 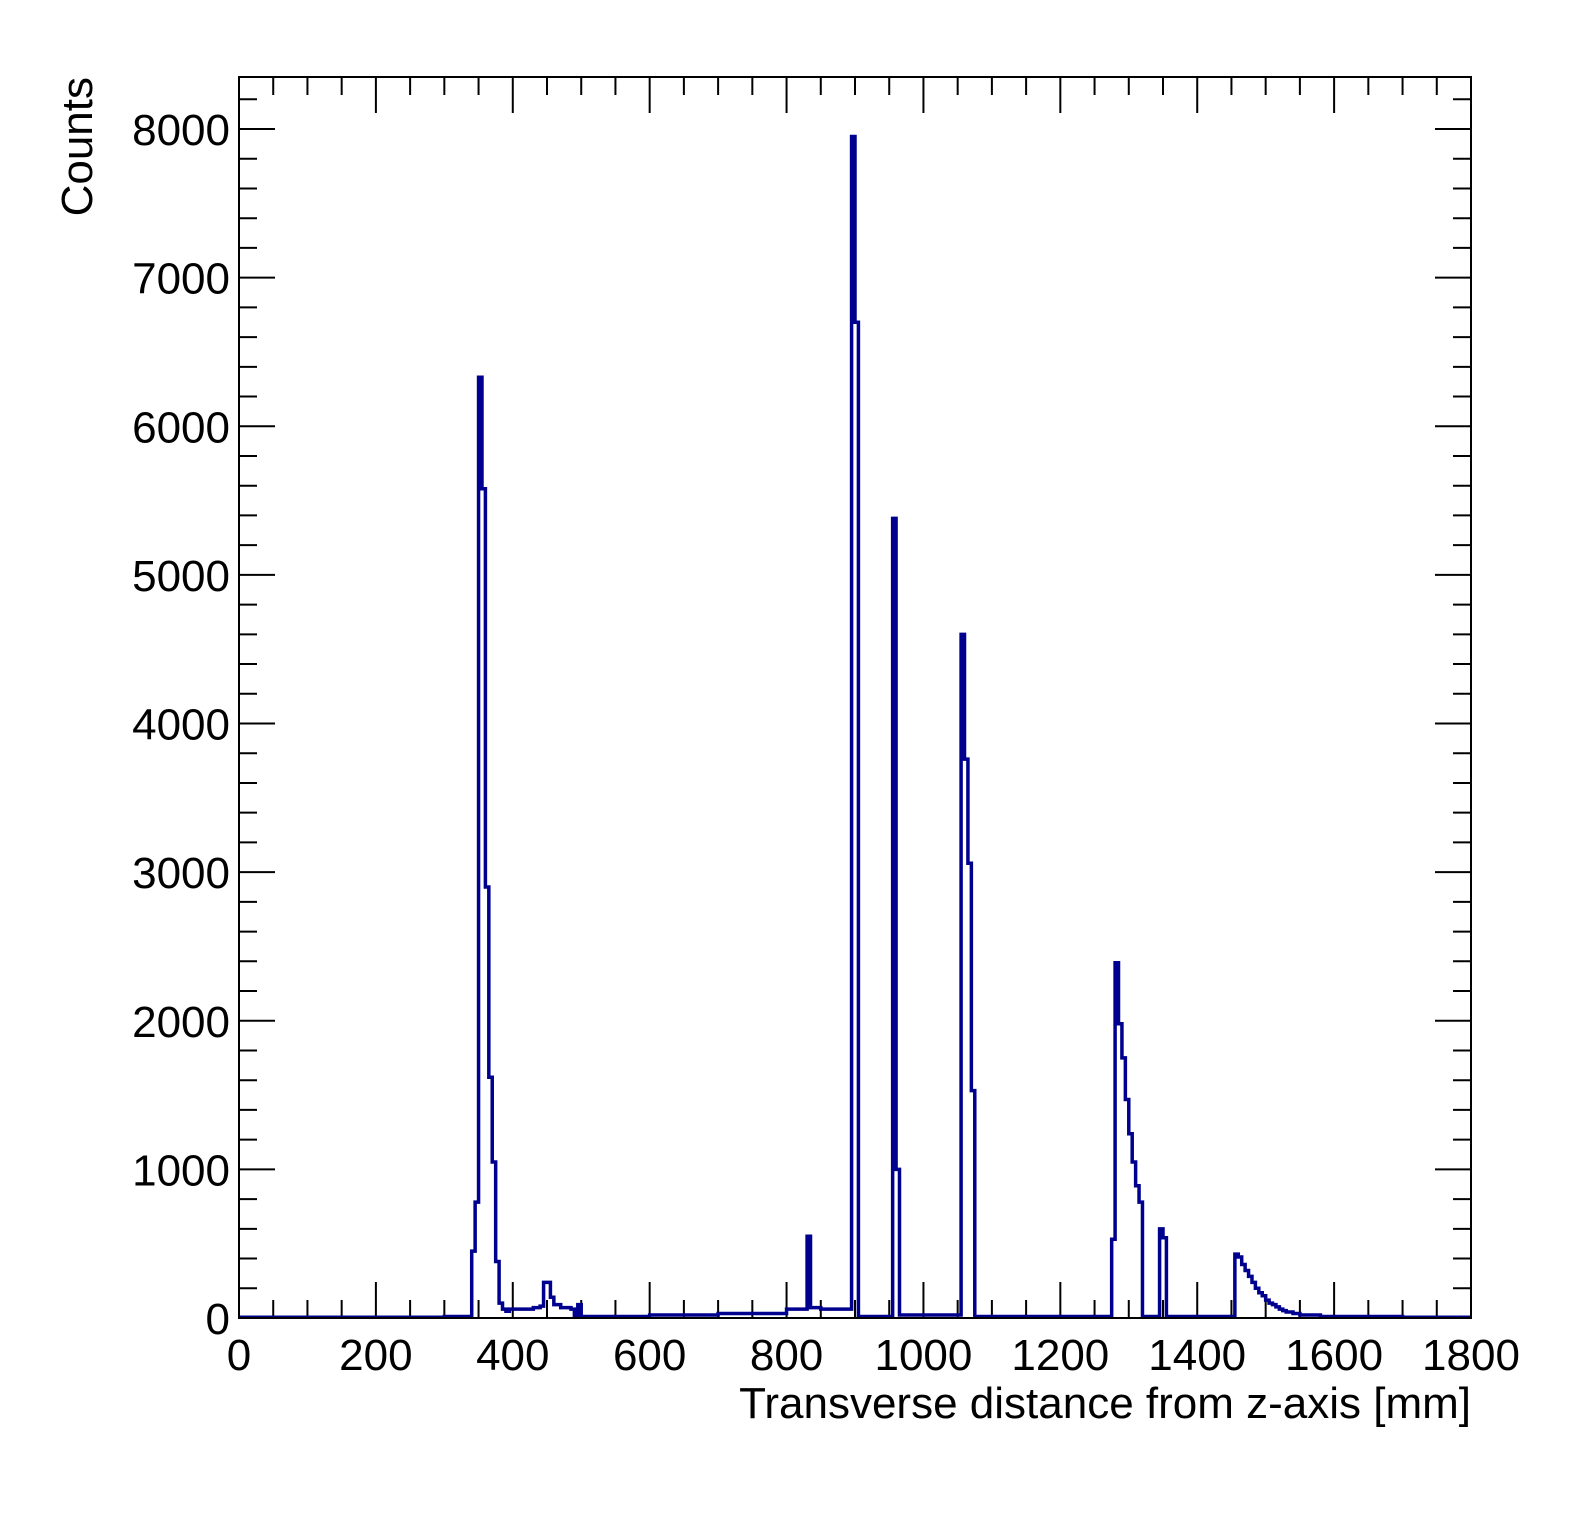 I want to click on y-tick-labels: 0 1000 2000 3000 4000 5000 6000 7000 8000, so click(x=181, y=725).